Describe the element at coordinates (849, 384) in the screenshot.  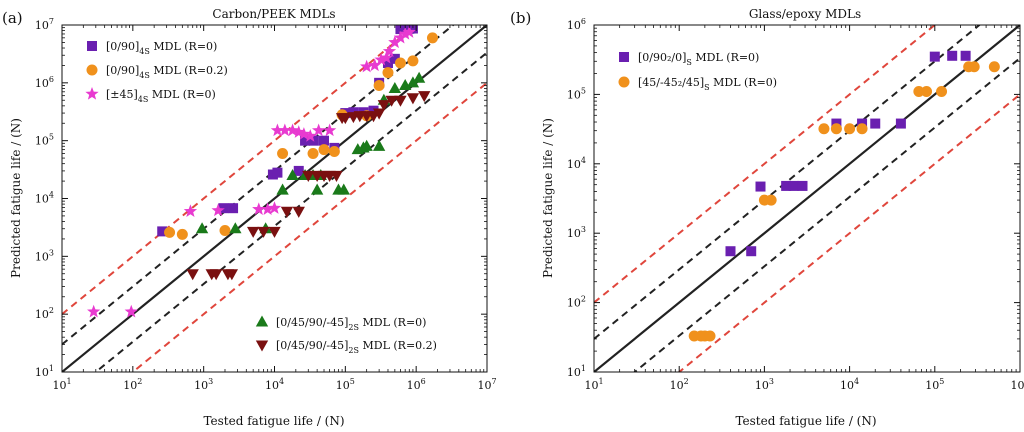
I see `panel-b-x-tick-label: 10⁴` at that location.